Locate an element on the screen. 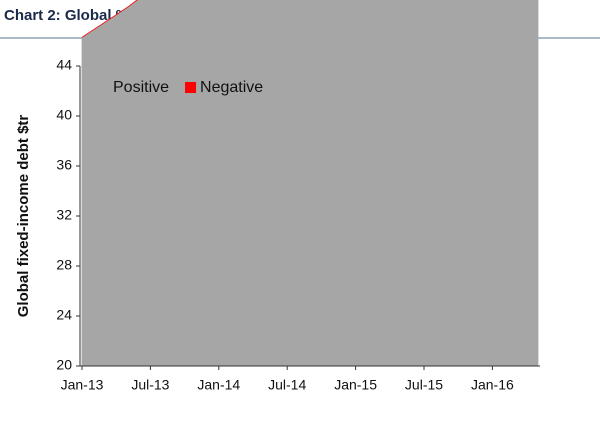 This screenshot has width=600, height=422. x-tick-label: Jul-14 is located at coordinates (287, 385).